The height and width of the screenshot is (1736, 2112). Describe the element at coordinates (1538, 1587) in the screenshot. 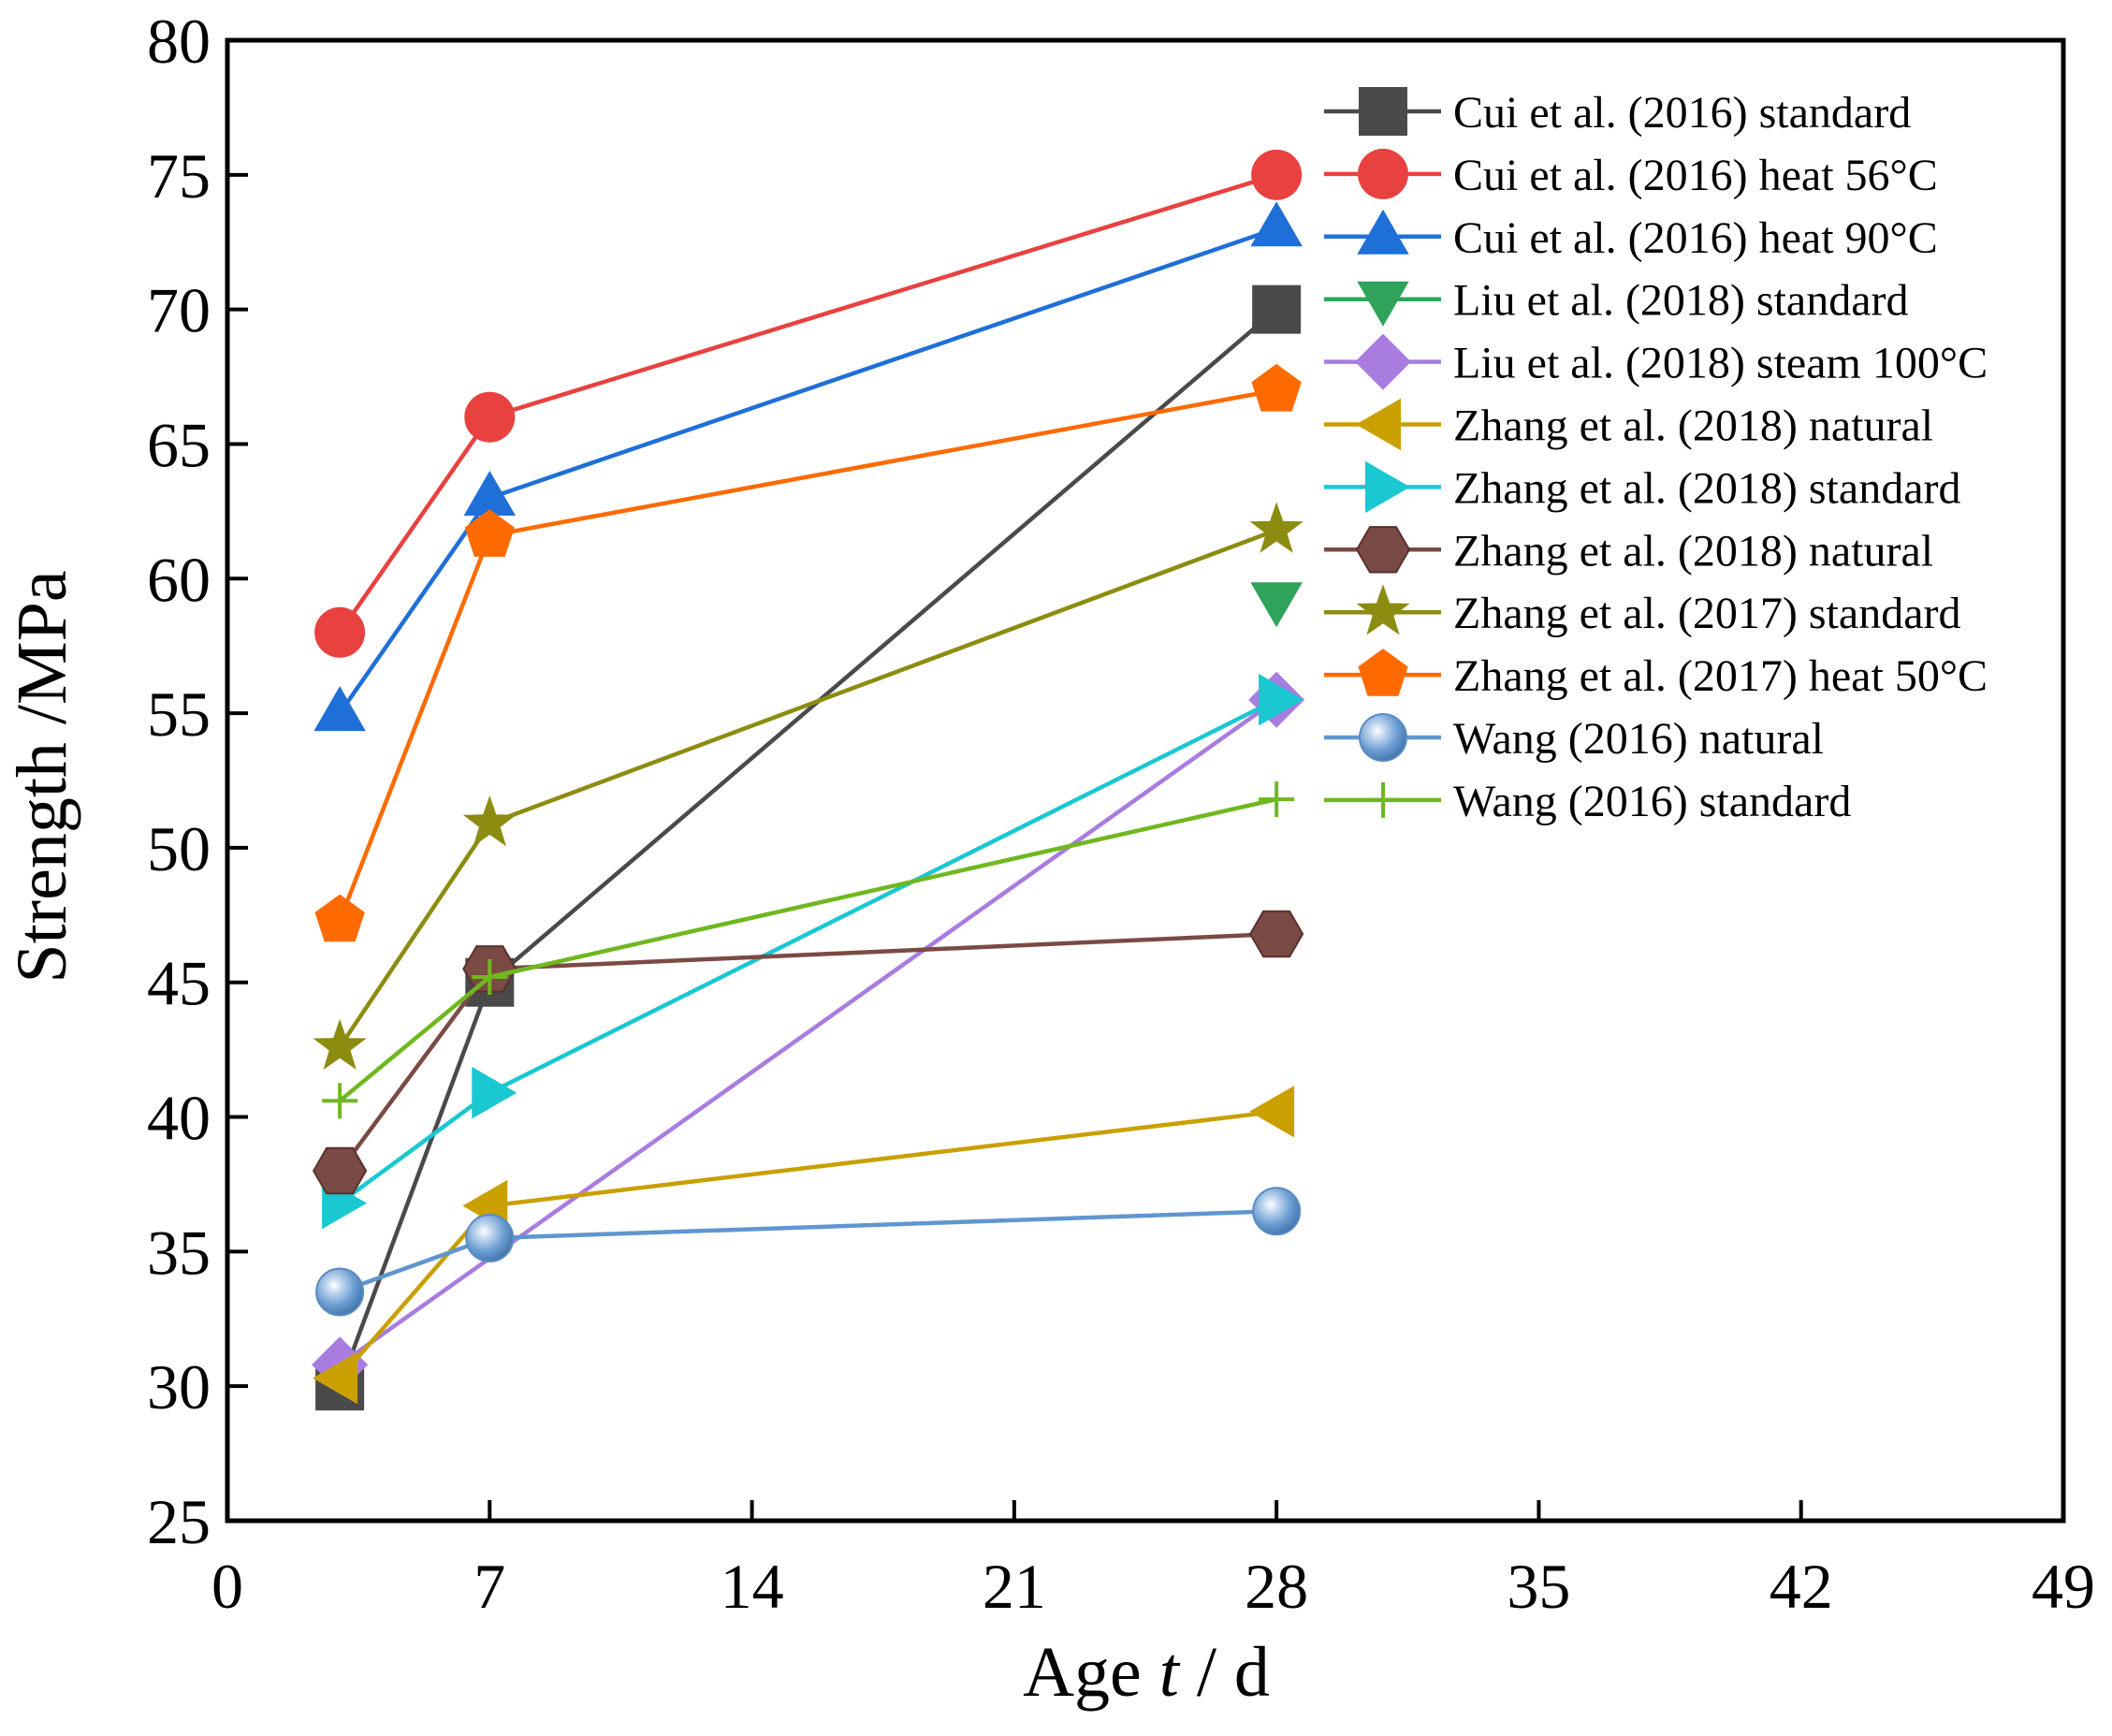

I see `x-tick-label: 35` at that location.